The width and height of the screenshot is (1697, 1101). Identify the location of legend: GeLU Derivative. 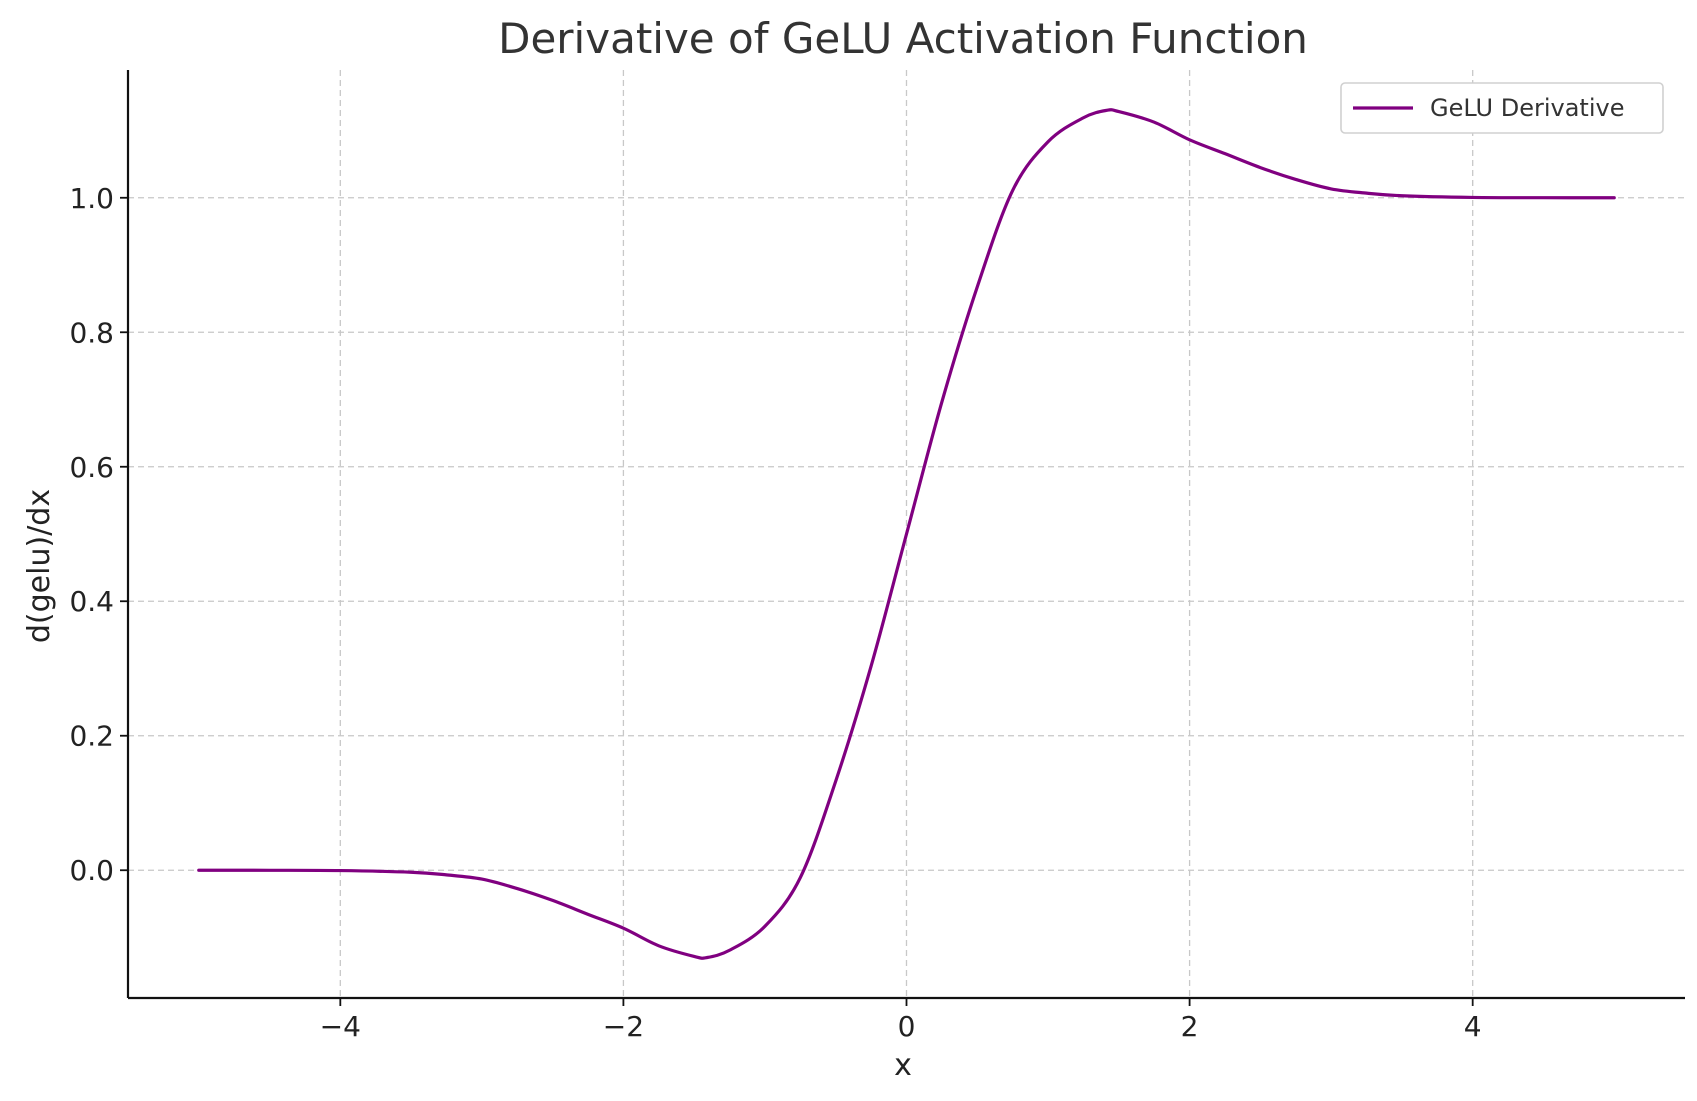
(1502, 108).